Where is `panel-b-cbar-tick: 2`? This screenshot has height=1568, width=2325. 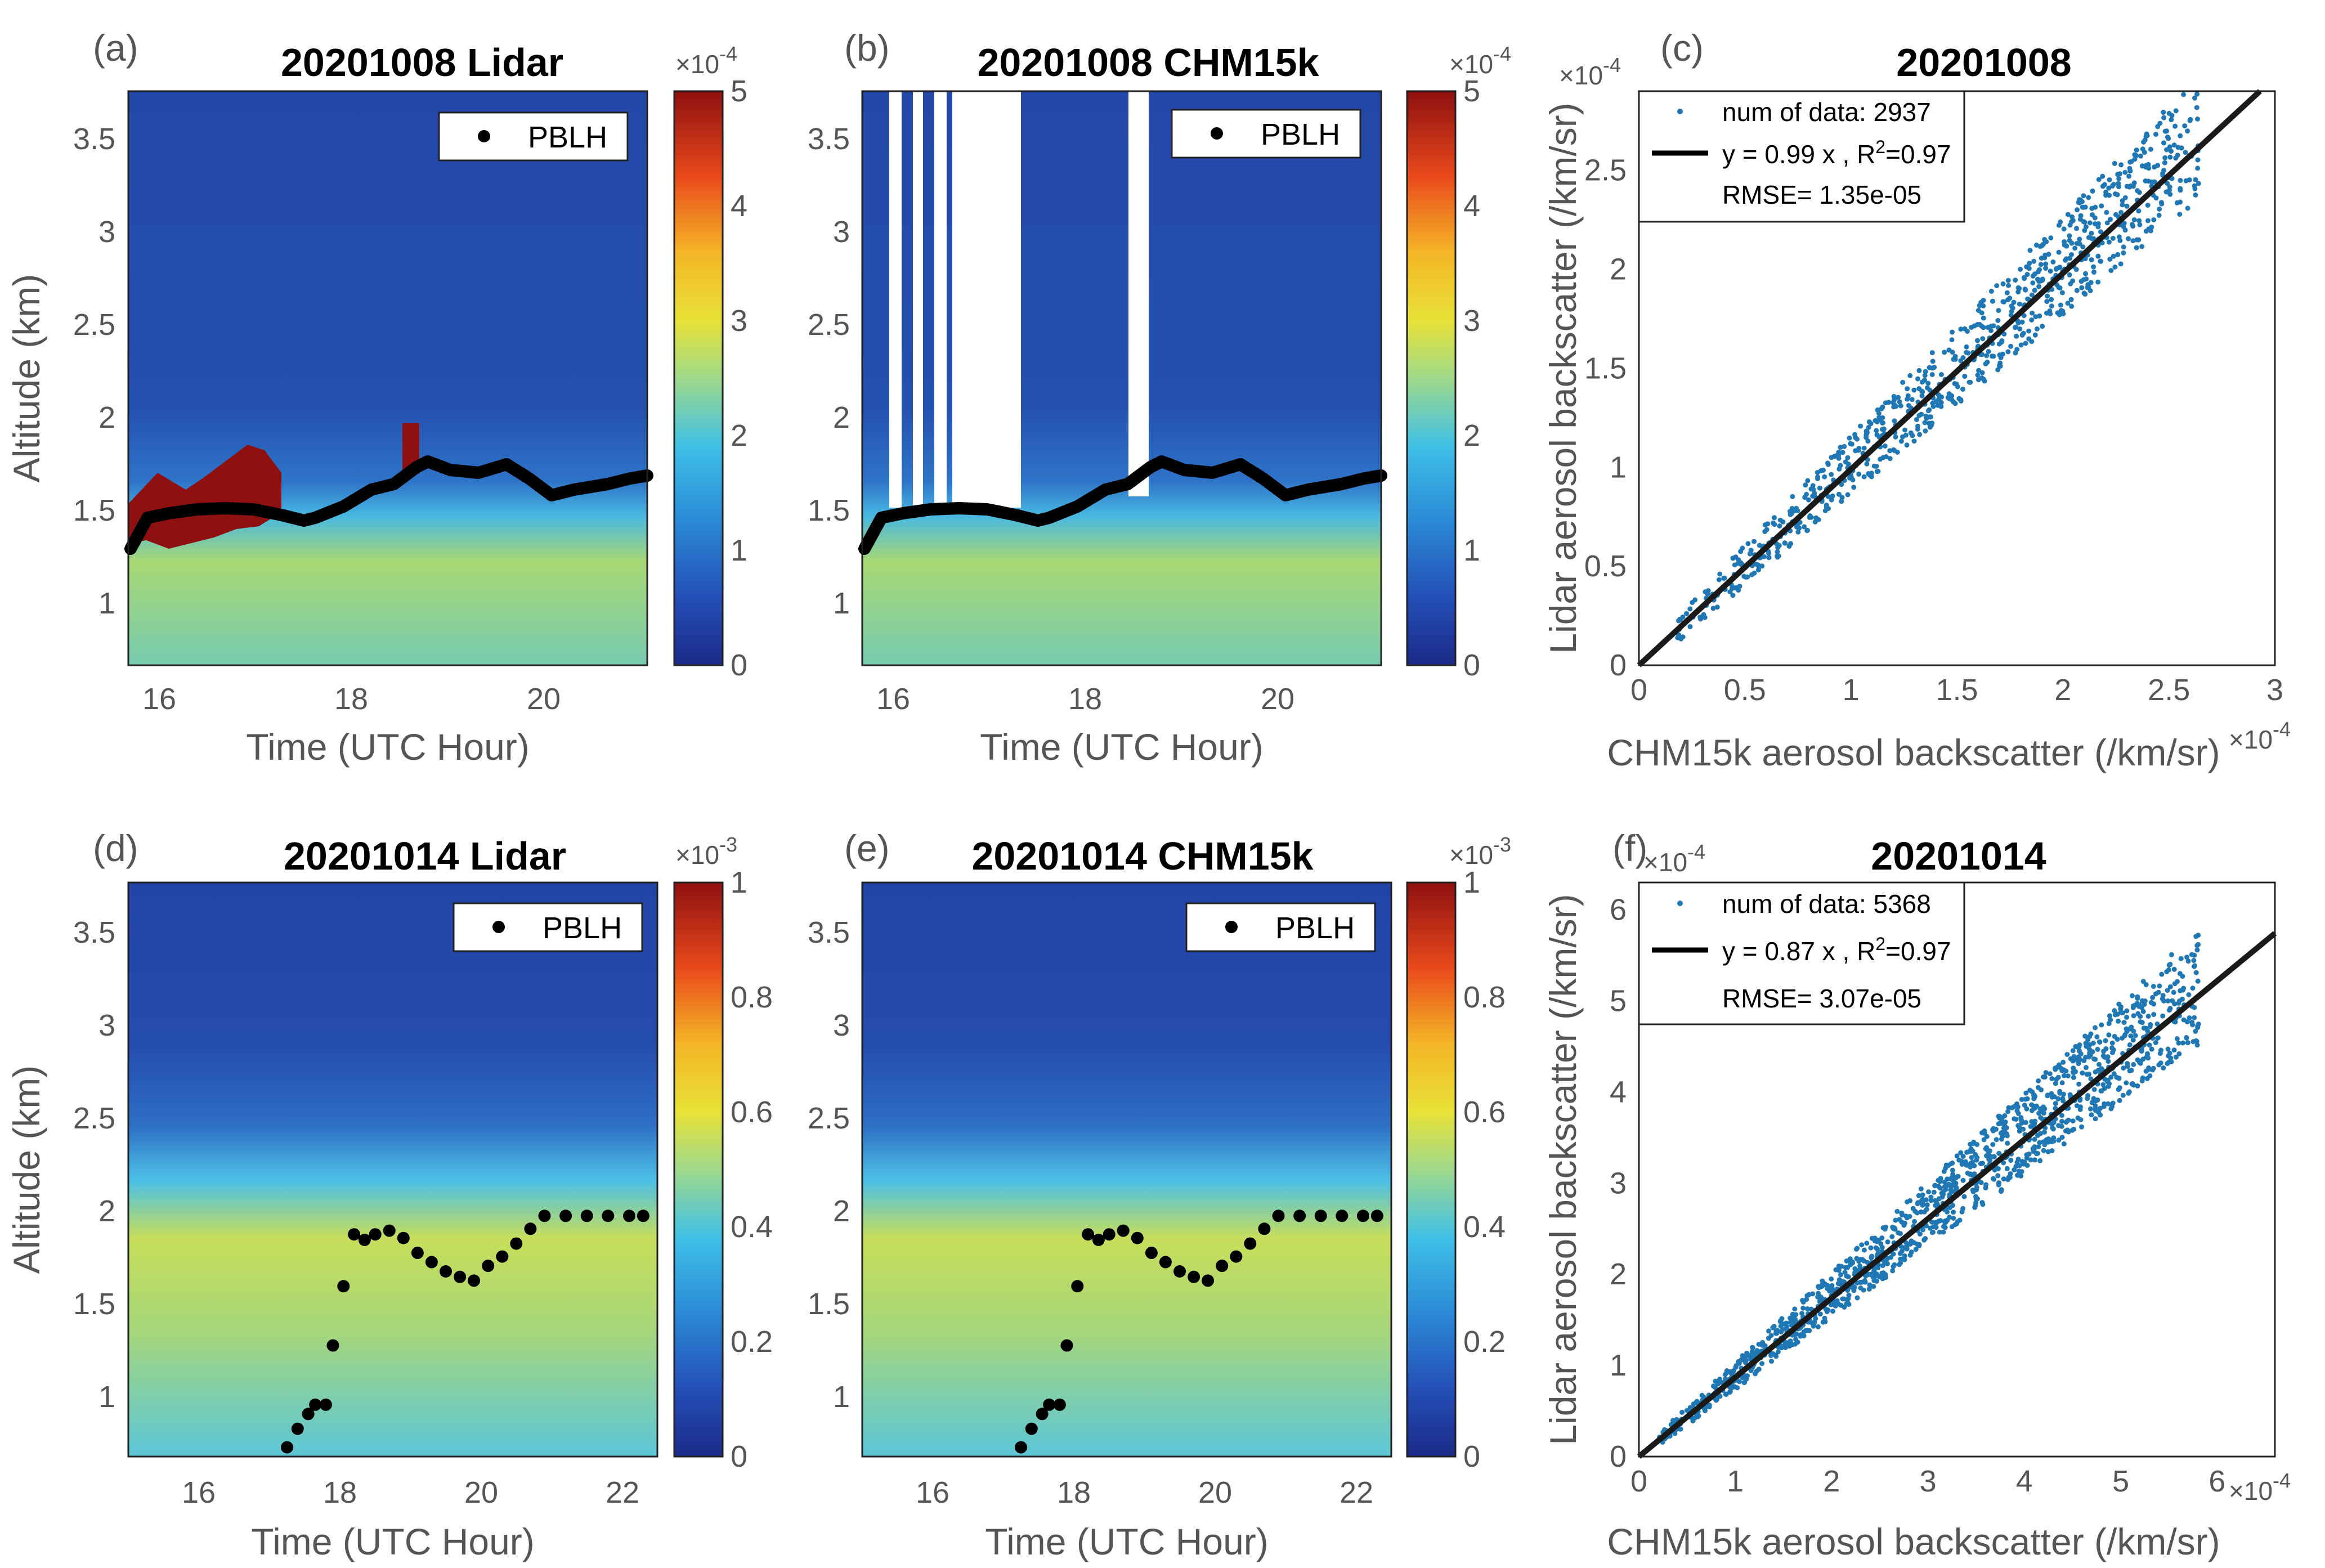 panel-b-cbar-tick: 2 is located at coordinates (1471, 436).